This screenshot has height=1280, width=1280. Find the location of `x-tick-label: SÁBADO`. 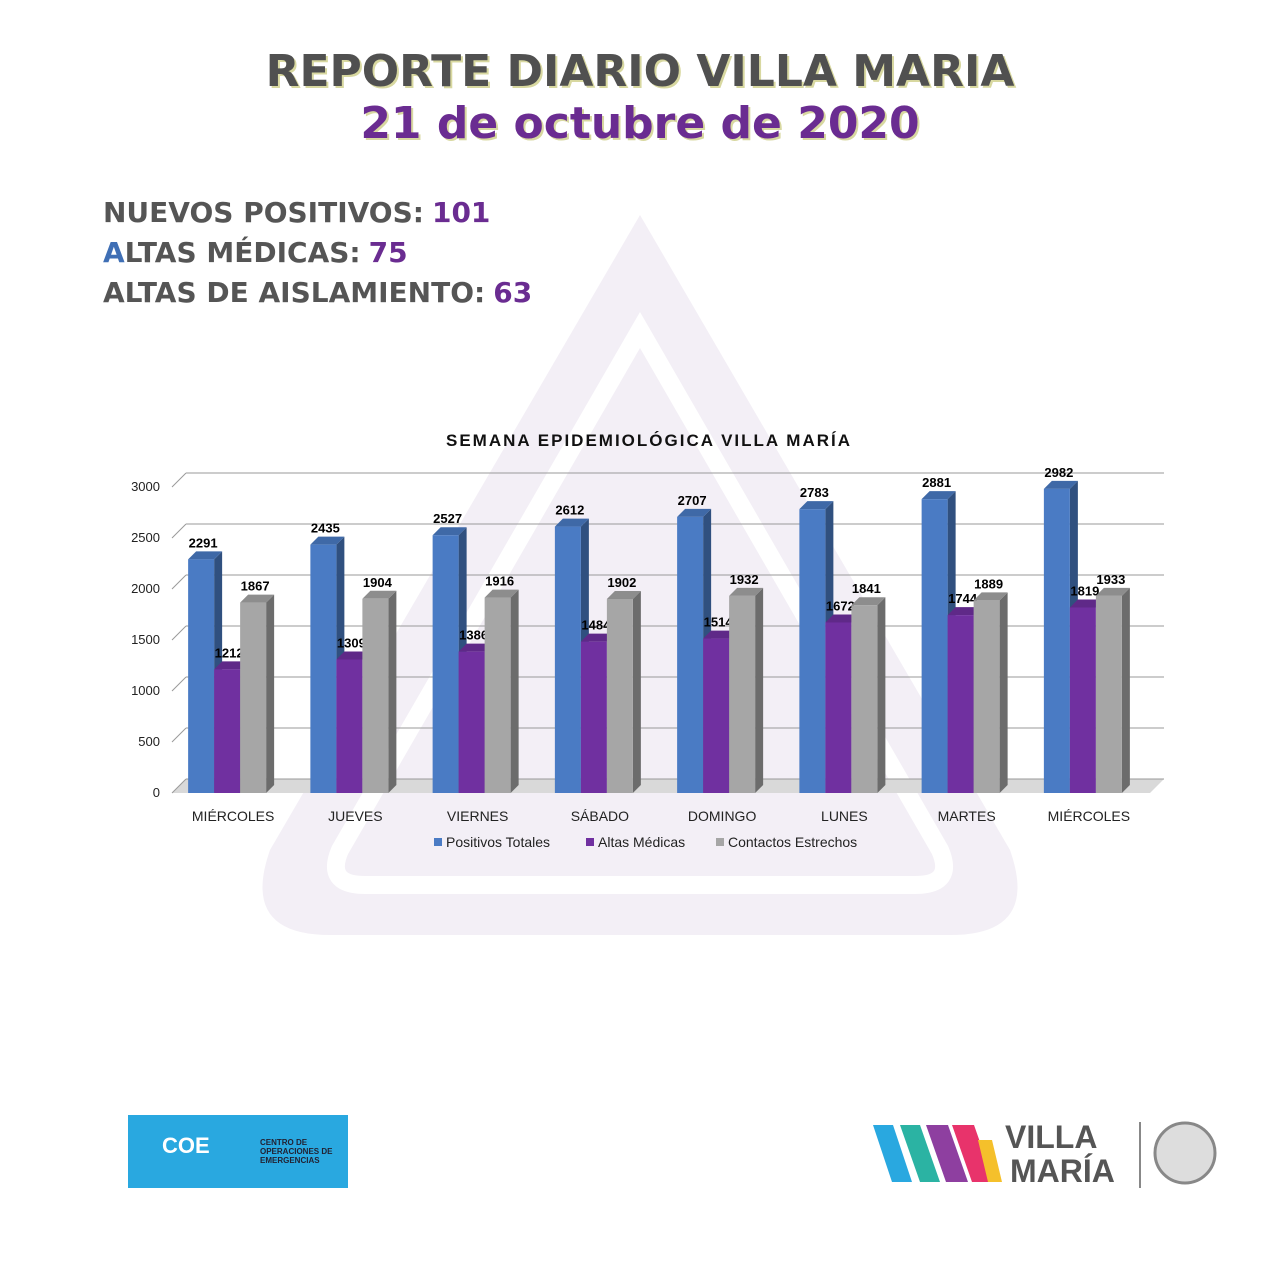

x-tick-label: SÁBADO is located at coordinates (600, 816).